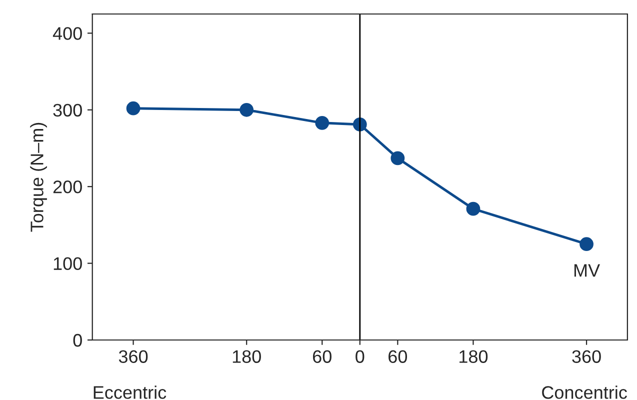 The width and height of the screenshot is (637, 400). Describe the element at coordinates (67, 187) in the screenshot. I see `y-tick-label: 200` at that location.